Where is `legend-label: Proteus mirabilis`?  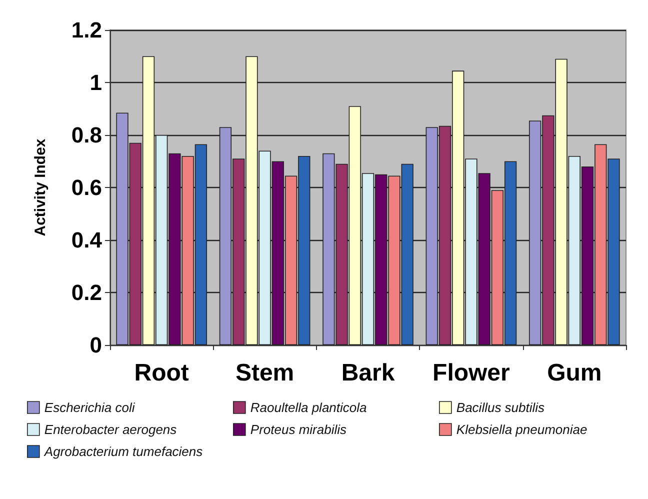 legend-label: Proteus mirabilis is located at coordinates (298, 429).